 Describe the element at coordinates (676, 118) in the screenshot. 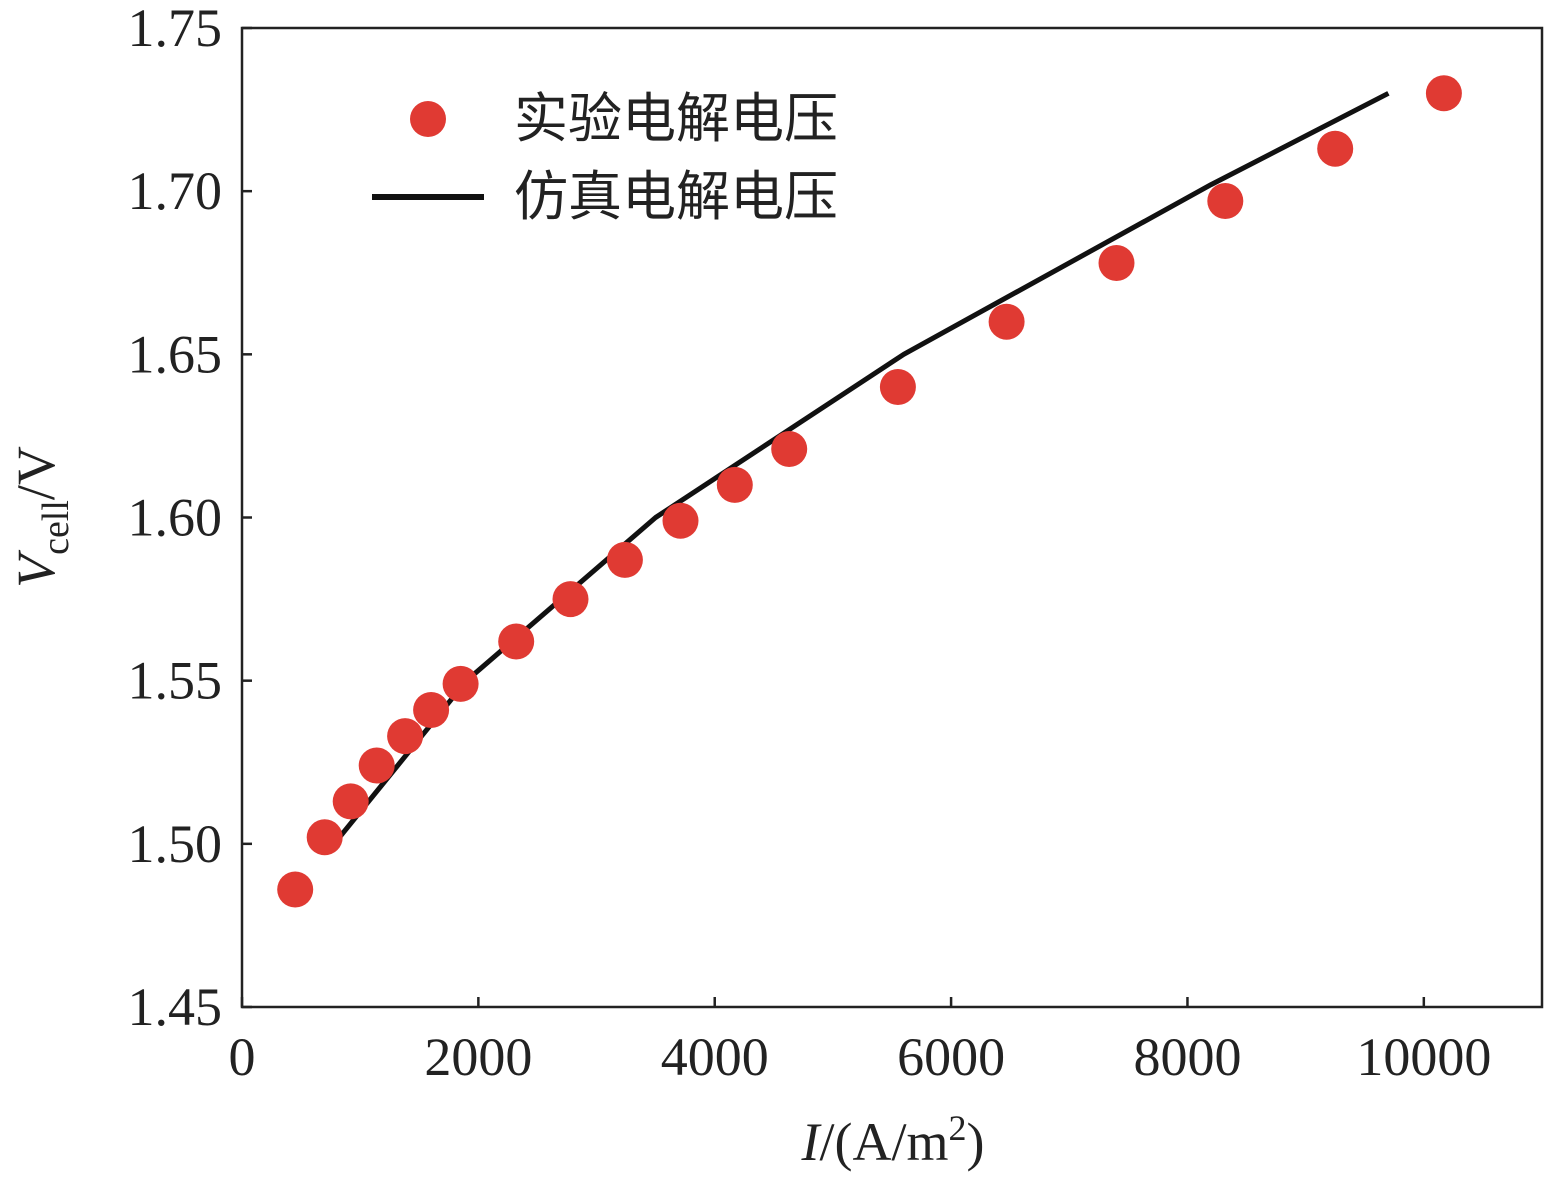

I see `legend-label-scatter: 实验电解电压` at that location.